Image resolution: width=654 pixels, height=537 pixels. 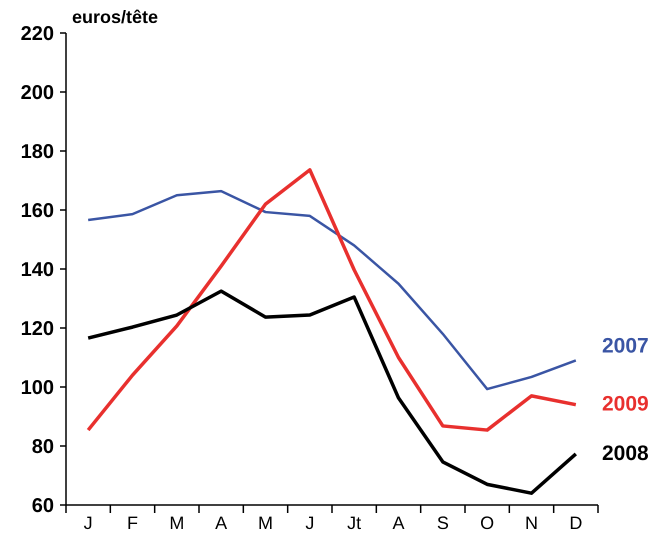 I want to click on y-tick-label: 140, so click(x=37, y=270).